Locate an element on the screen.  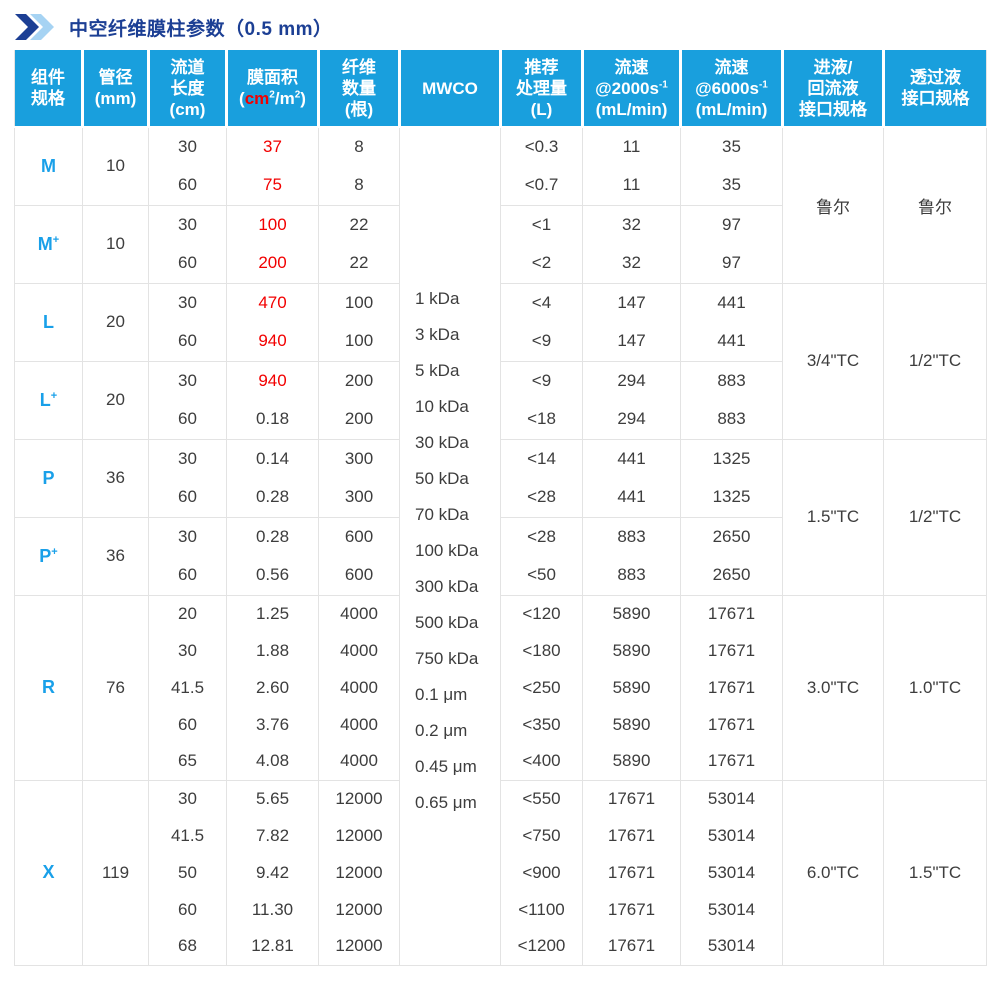
volume-value: <1200 is located at coordinates (541, 946).